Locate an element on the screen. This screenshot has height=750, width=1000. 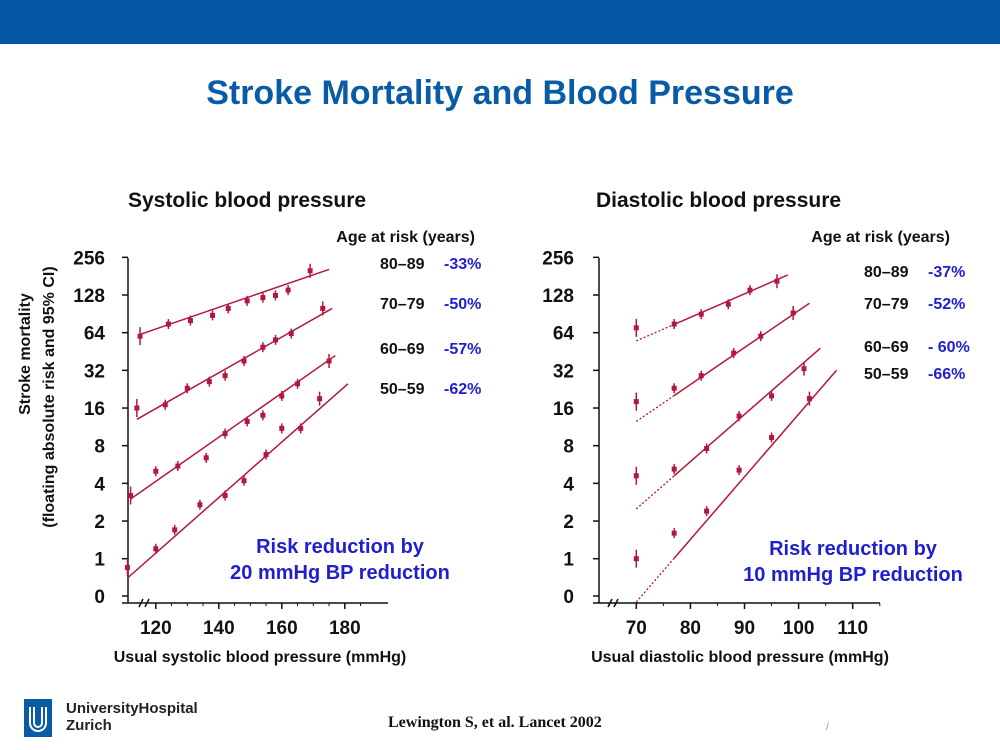
x-tick-label: 120 is located at coordinates (156, 628).